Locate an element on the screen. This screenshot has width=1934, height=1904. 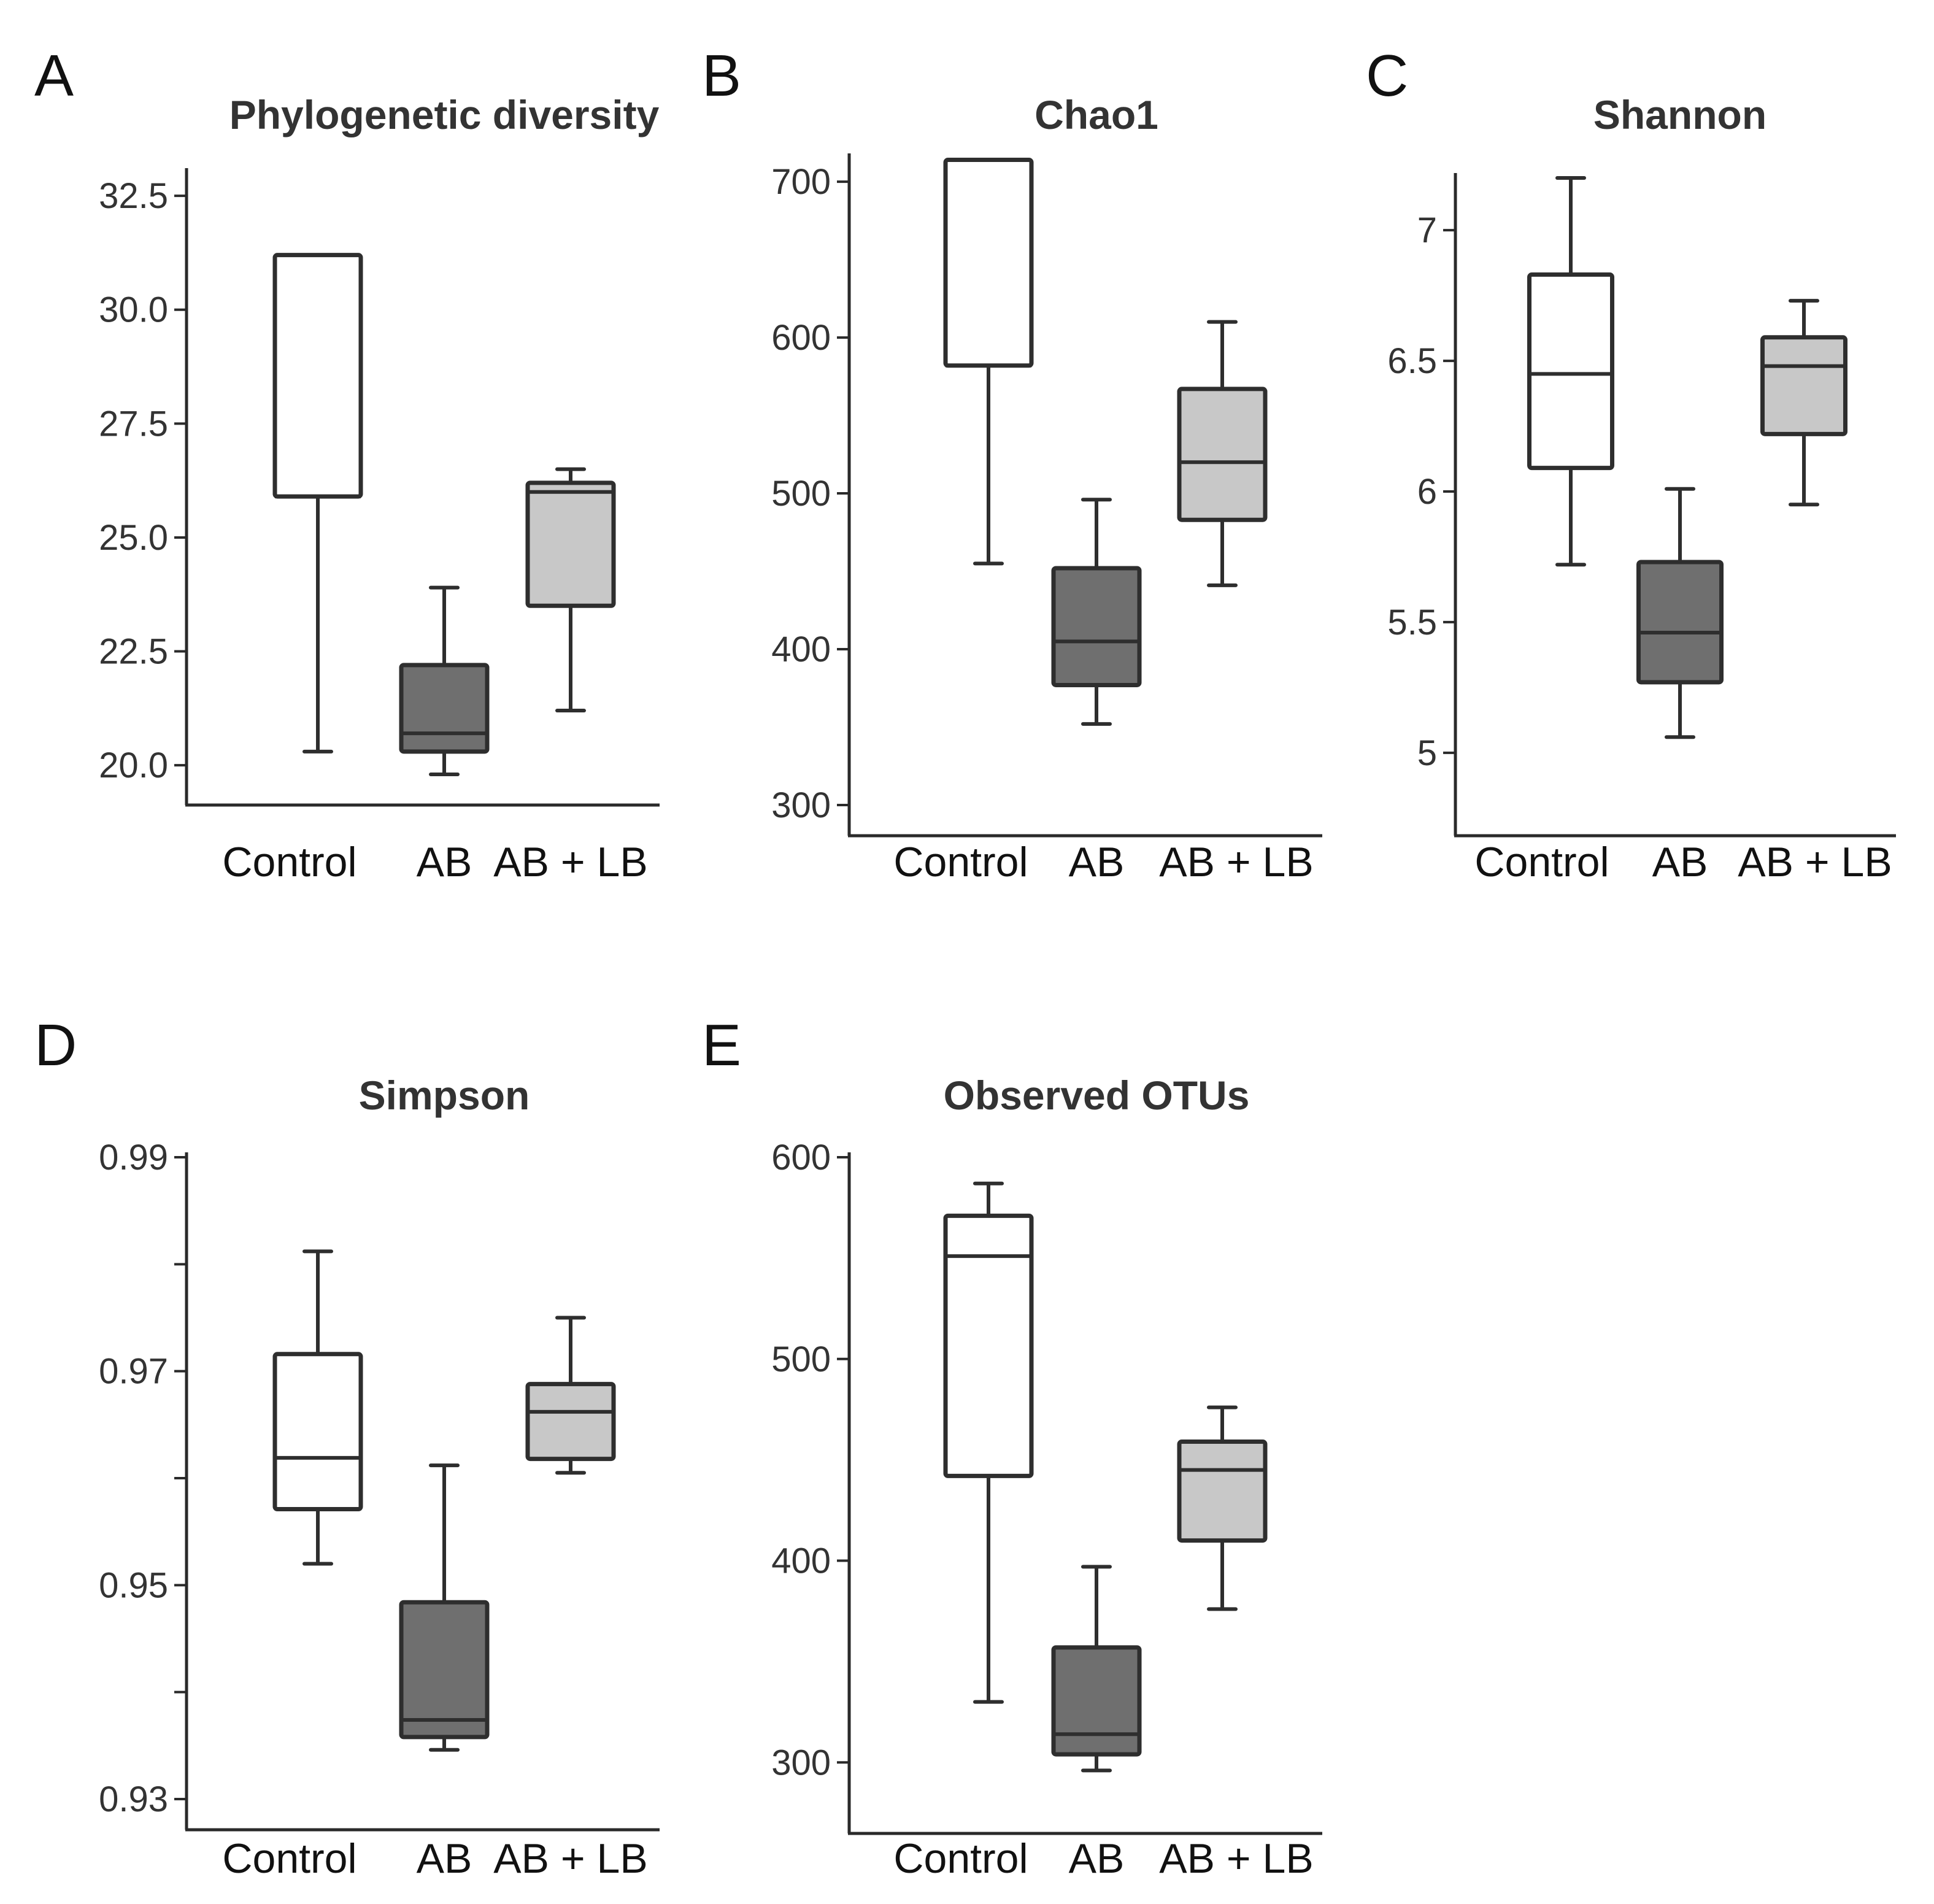
panel-title-d: Simpson is located at coordinates (444, 1095).